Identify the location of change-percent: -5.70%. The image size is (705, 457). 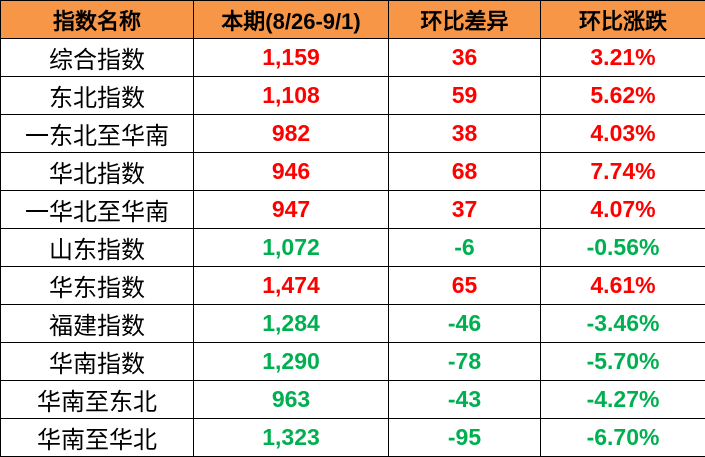
(622, 361).